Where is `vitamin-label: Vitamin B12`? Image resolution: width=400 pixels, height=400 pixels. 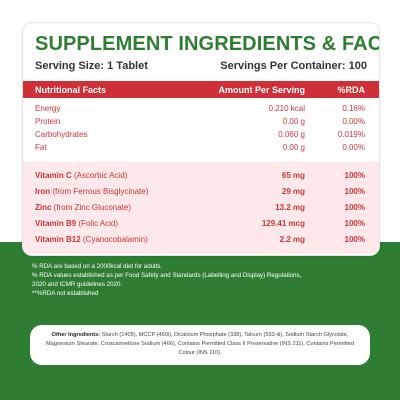
vitamin-label: Vitamin B12 is located at coordinates (58, 239).